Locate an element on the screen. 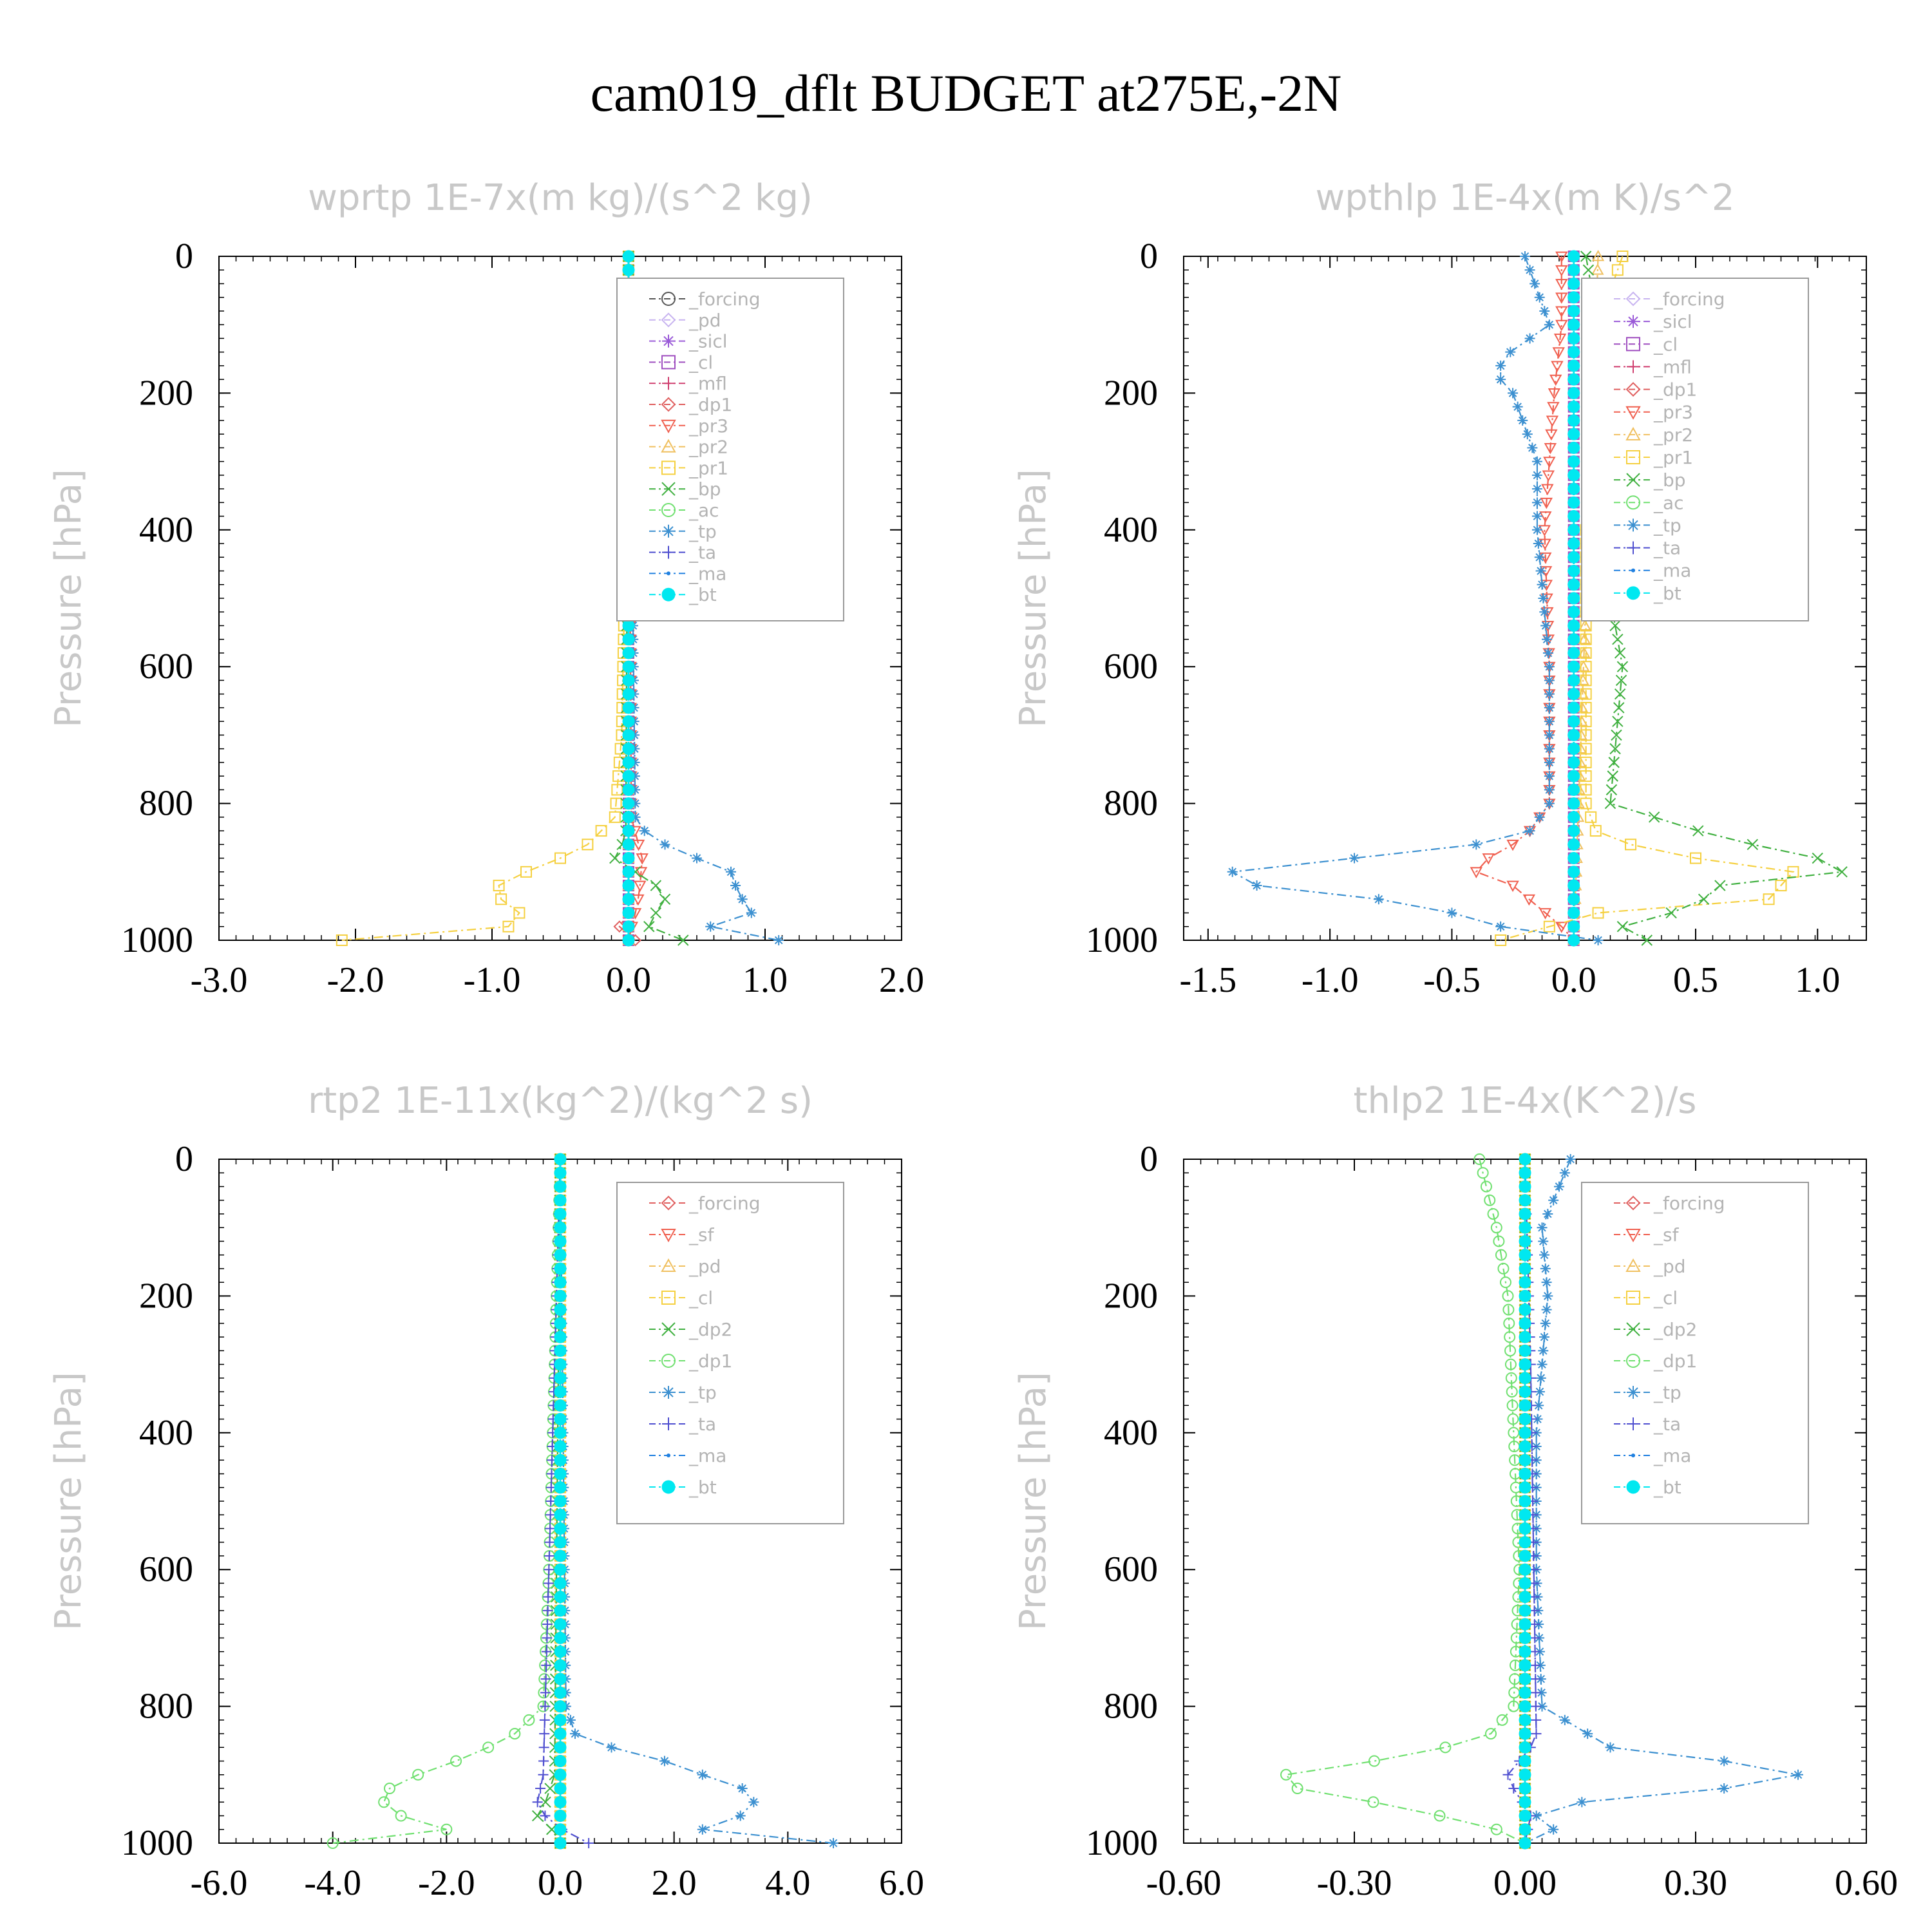 The height and width of the screenshot is (1932, 1932). legend-item: _bp is located at coordinates (685, 489).